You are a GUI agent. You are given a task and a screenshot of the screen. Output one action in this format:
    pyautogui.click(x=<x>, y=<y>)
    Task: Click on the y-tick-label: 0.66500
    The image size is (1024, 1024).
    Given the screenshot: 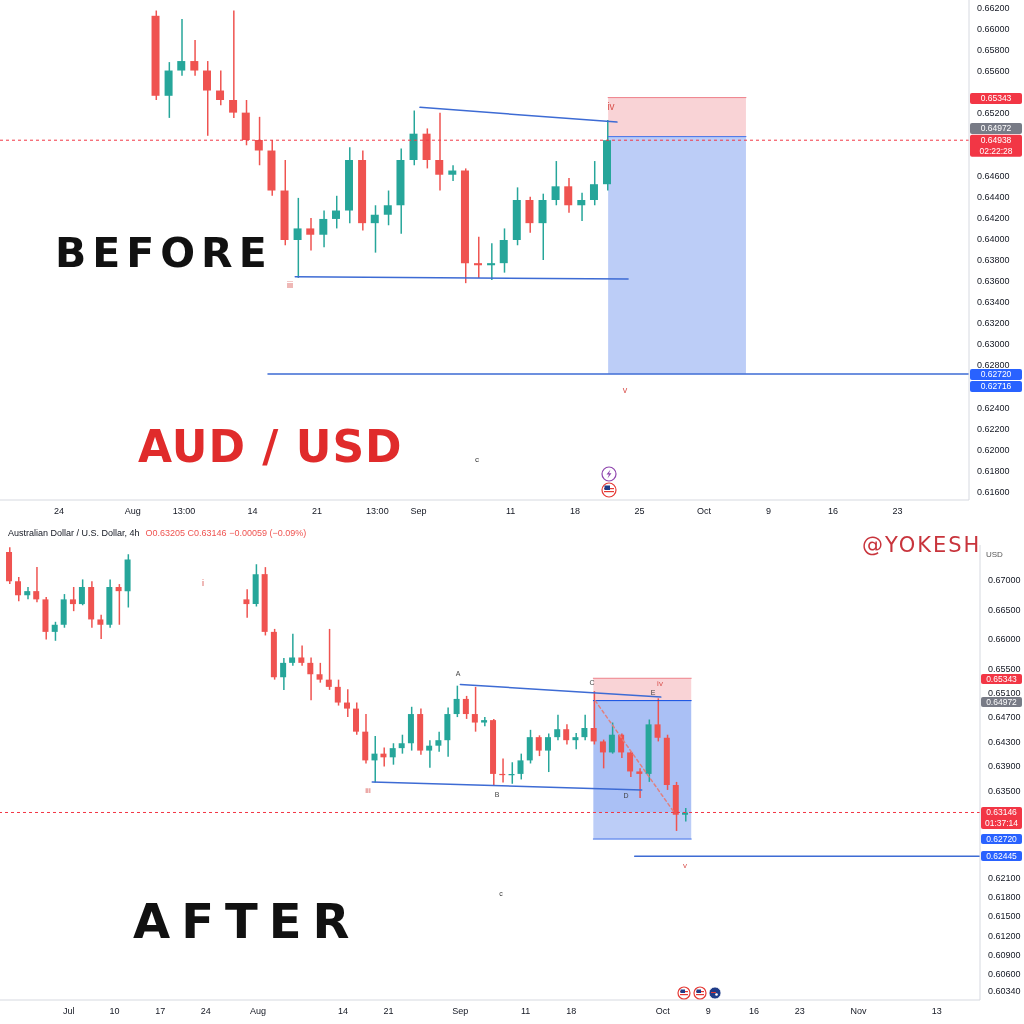 What is the action you would take?
    pyautogui.click(x=1004, y=609)
    